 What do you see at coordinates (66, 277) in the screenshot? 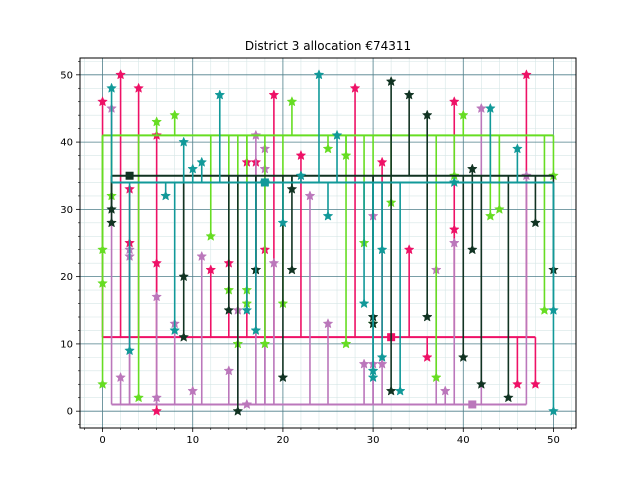
I see `y-tick-label: 20` at bounding box center [66, 277].